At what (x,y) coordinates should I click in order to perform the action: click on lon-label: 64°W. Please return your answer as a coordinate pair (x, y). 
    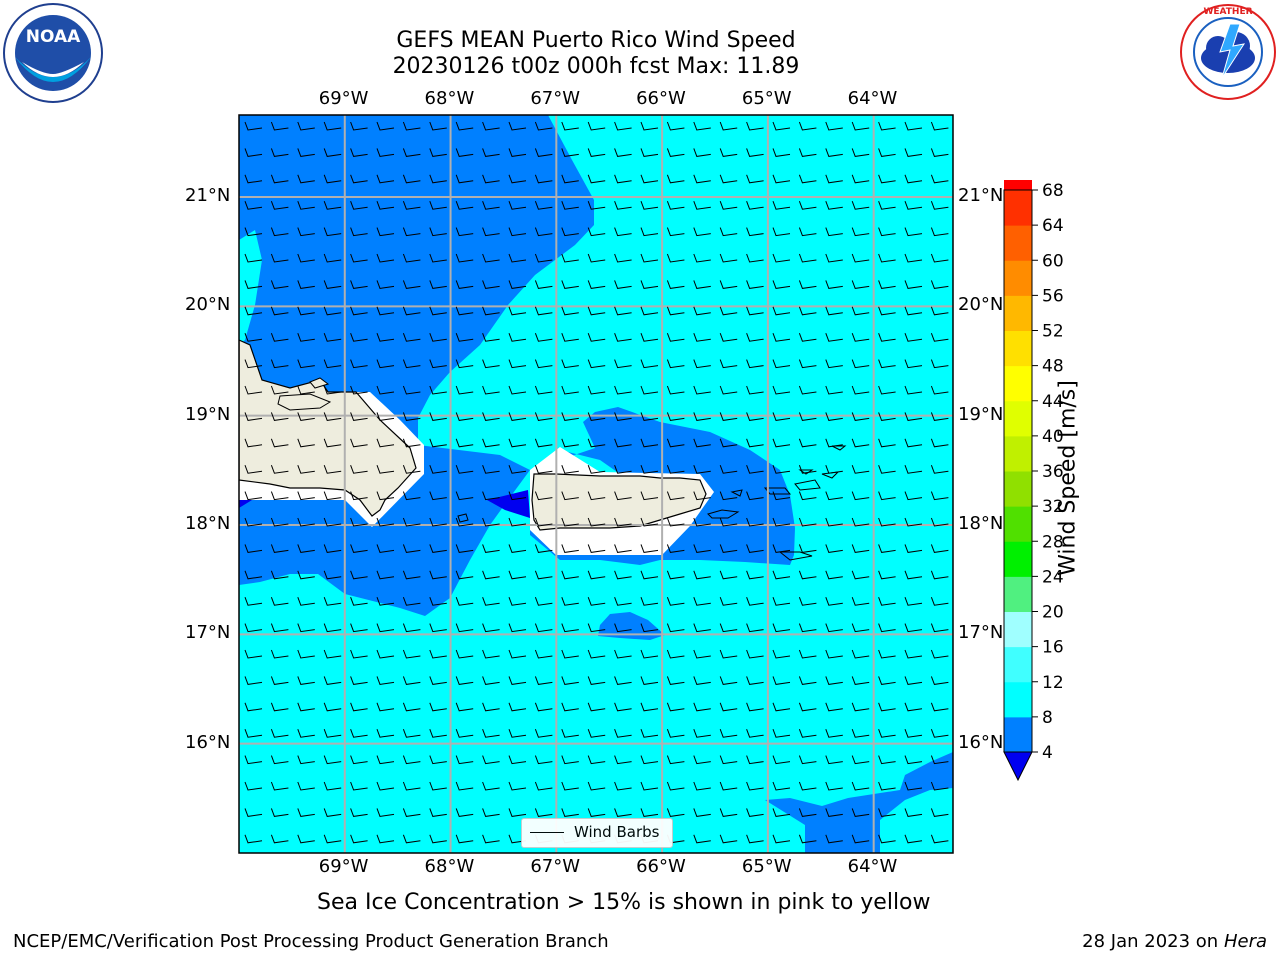
    Looking at the image, I should click on (872, 866).